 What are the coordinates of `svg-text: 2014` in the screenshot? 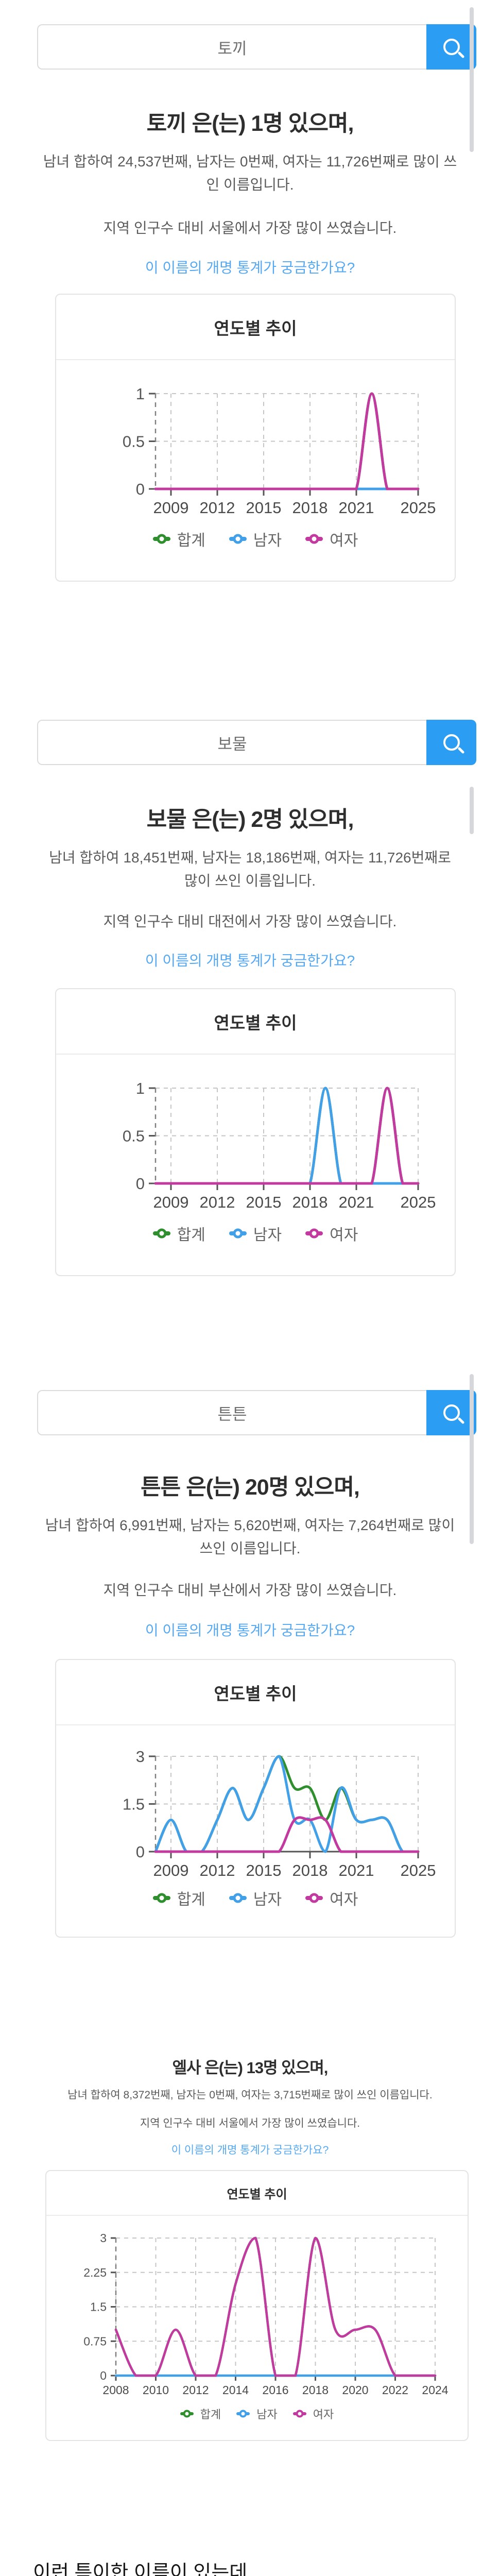 It's located at (236, 2390).